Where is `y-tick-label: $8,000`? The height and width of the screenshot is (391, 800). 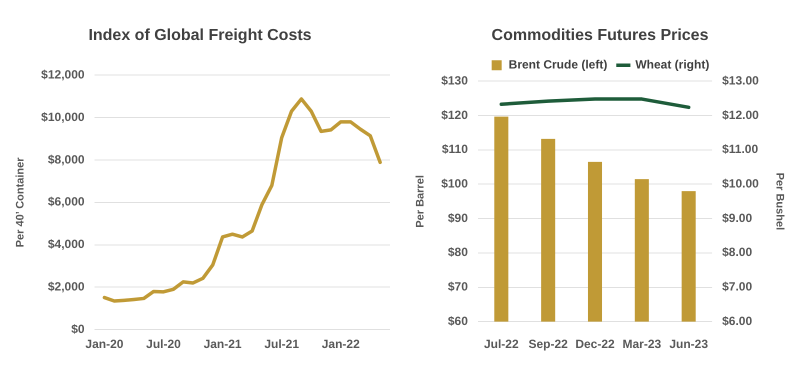
y-tick-label: $8,000 is located at coordinates (66, 159).